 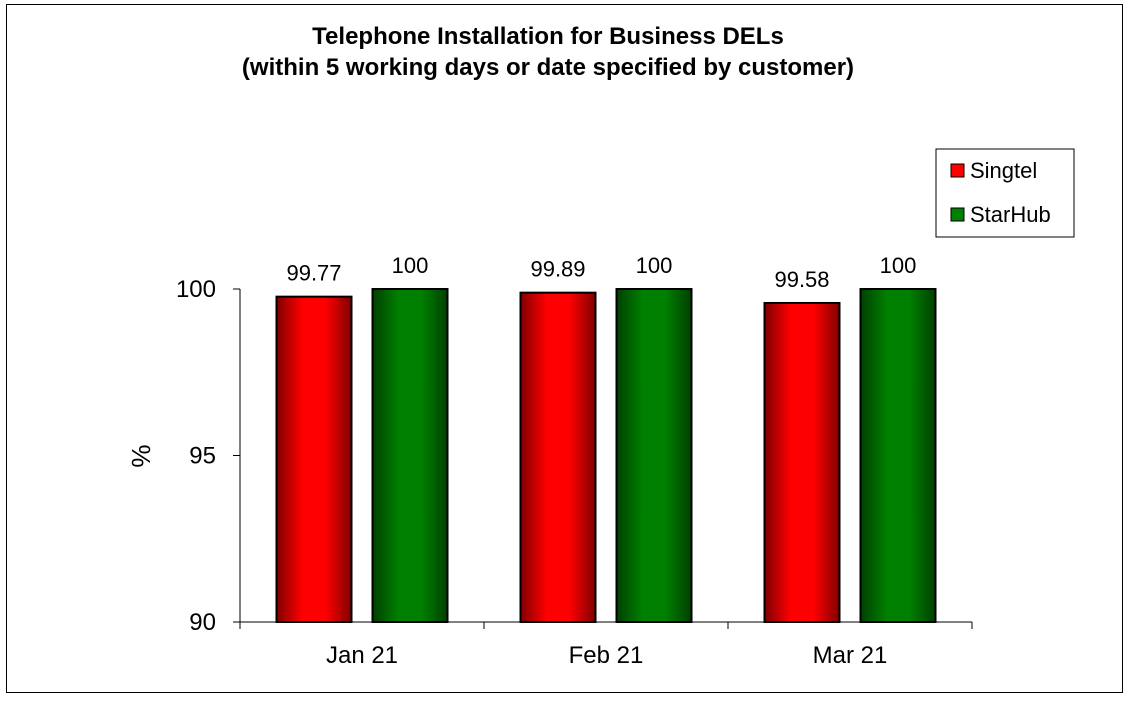 What do you see at coordinates (313, 273) in the screenshot?
I see `data-label-singtel-jan-21: 99.77` at bounding box center [313, 273].